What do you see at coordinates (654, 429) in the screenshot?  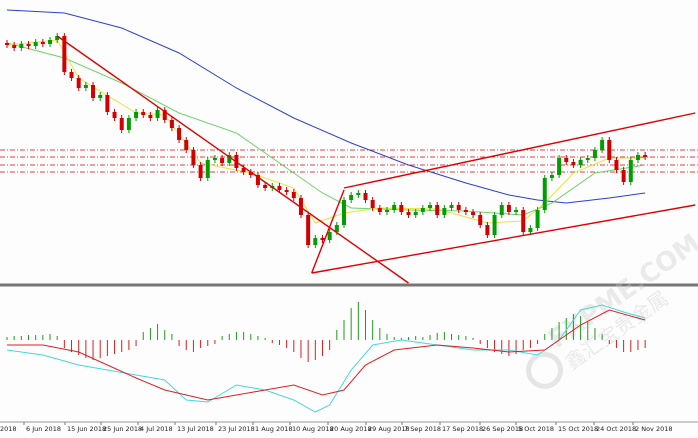 I see `x-tick-label: 2 Nov 2018` at bounding box center [654, 429].